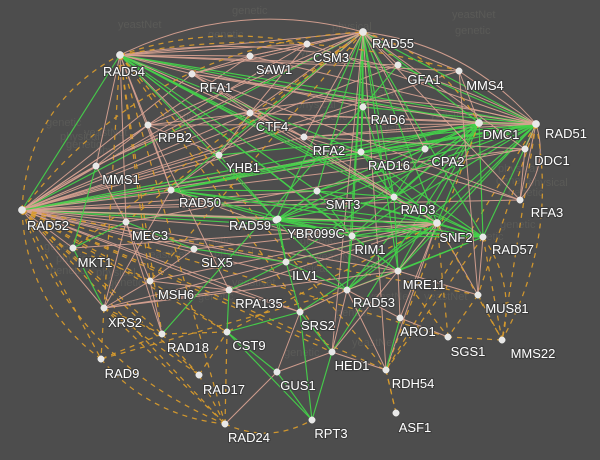 This screenshot has width=600, height=460. Describe the element at coordinates (551, 160) in the screenshot. I see `node-label-ddc1: DDC1` at that location.